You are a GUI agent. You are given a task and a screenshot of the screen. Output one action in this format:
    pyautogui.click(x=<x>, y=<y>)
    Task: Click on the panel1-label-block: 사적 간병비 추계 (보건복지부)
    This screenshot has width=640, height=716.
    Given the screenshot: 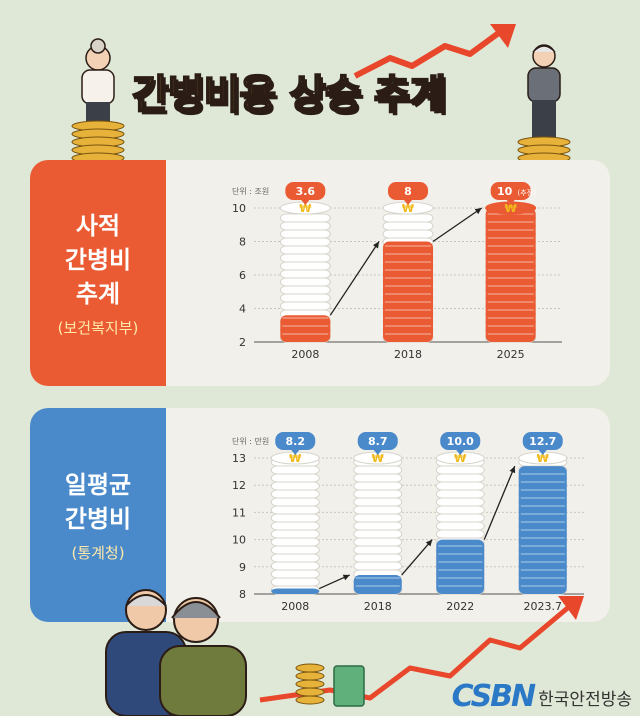 What is the action you would take?
    pyautogui.click(x=98, y=273)
    